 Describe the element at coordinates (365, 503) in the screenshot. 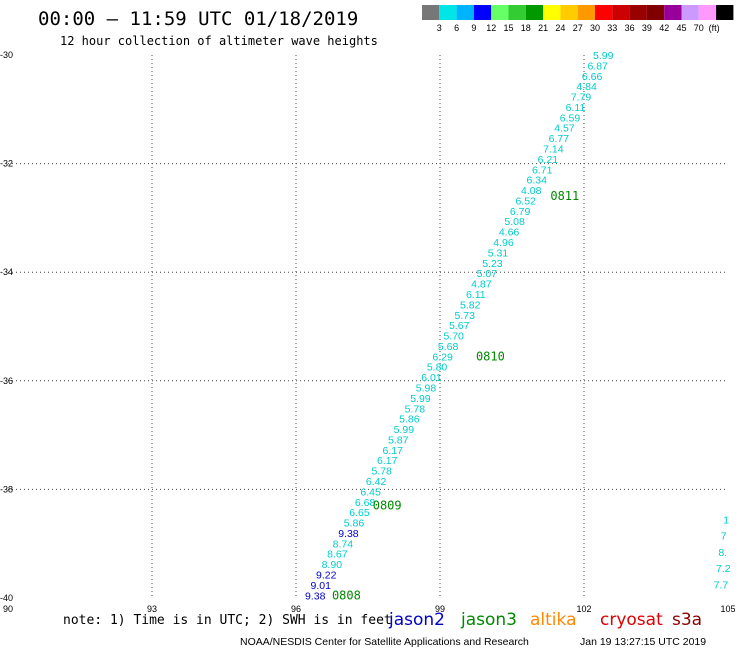

I see `track-value-label: 6.68` at that location.